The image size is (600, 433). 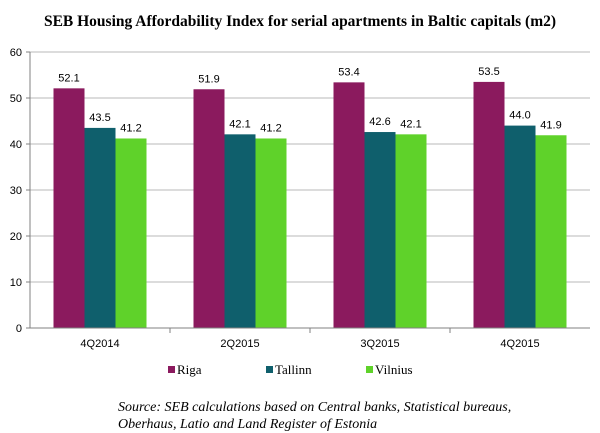 What do you see at coordinates (99, 344) in the screenshot?
I see `x-tick-label: 4Q2014` at bounding box center [99, 344].